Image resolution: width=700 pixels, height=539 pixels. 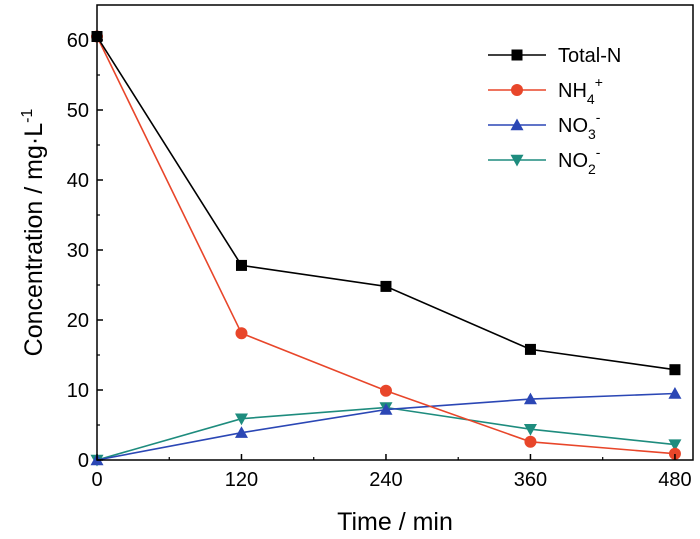 What do you see at coordinates (78, 251) in the screenshot?
I see `y-tick-label: 30` at bounding box center [78, 251].